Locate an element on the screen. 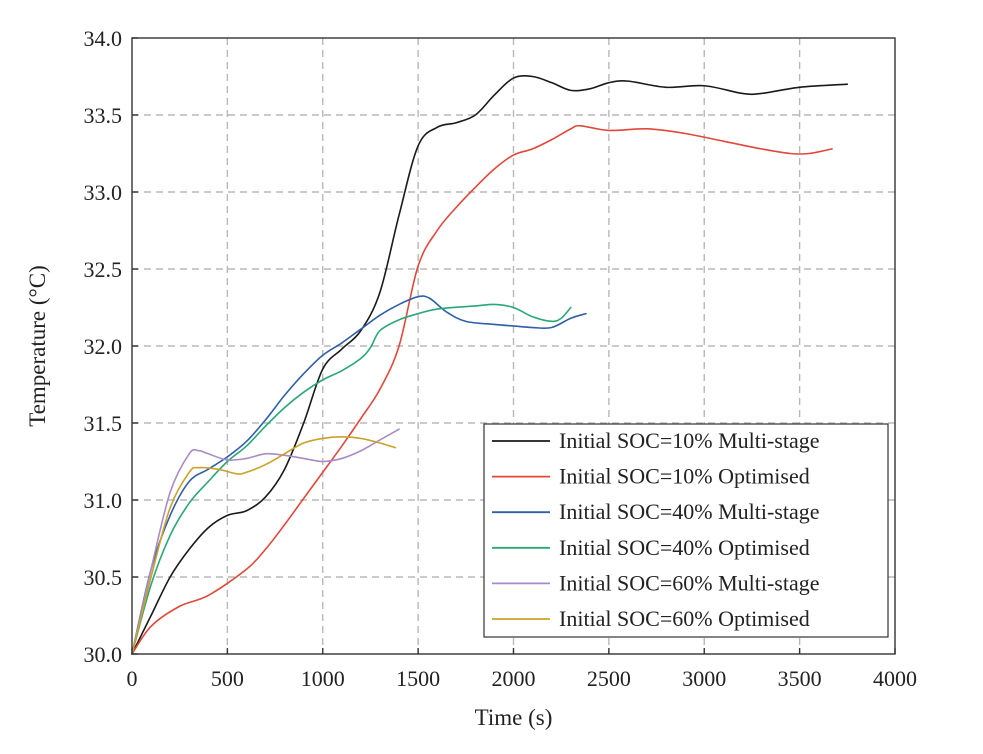 The image size is (983, 754). y-tick-label: 31.5 is located at coordinates (103, 423).